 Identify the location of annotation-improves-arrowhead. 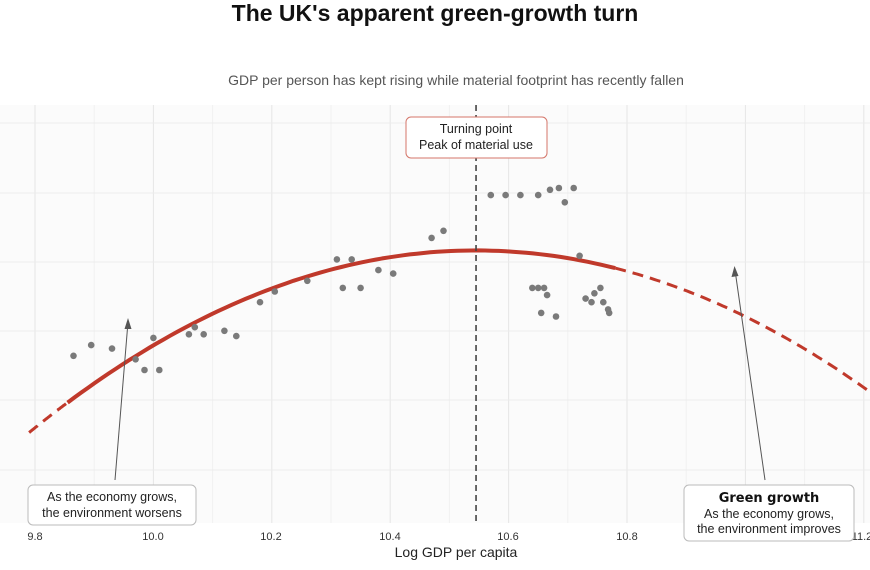
(735, 271).